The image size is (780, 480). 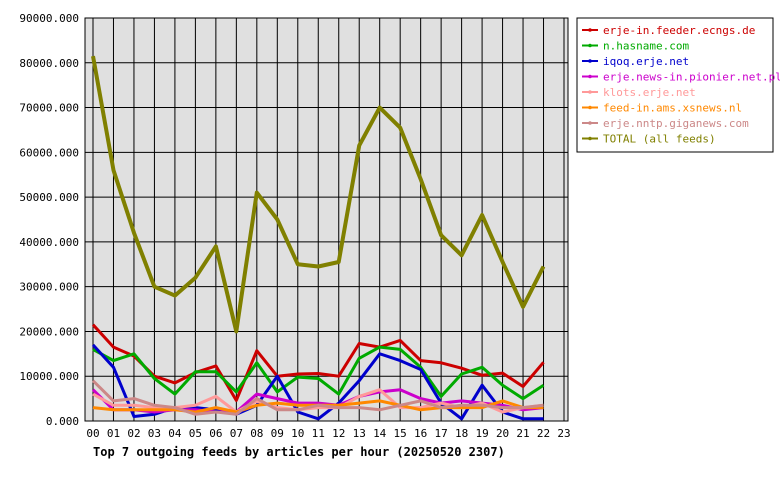 What do you see at coordinates (400, 433) in the screenshot?
I see `x-tick-label: 15` at bounding box center [400, 433].